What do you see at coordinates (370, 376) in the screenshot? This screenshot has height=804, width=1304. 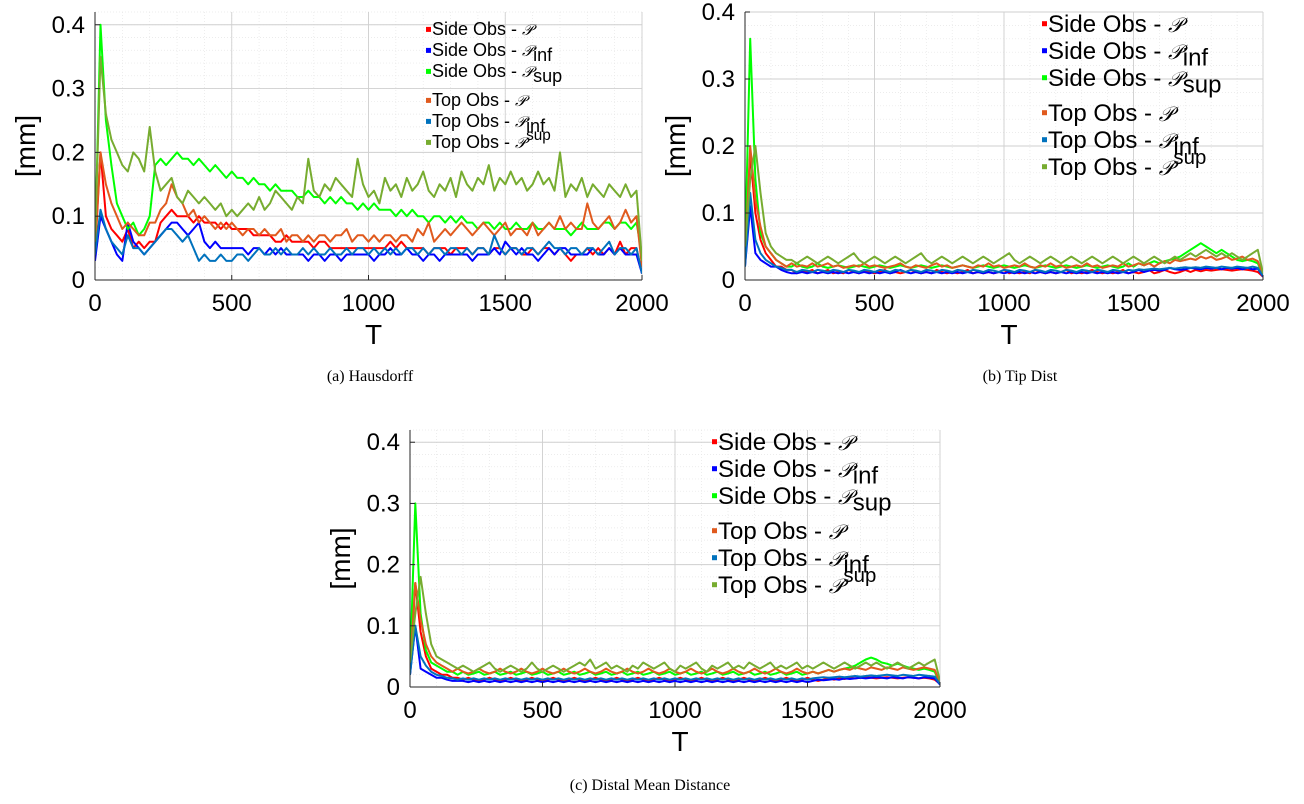 I see `caption-hausdorff: (a) Hausdorff` at bounding box center [370, 376].